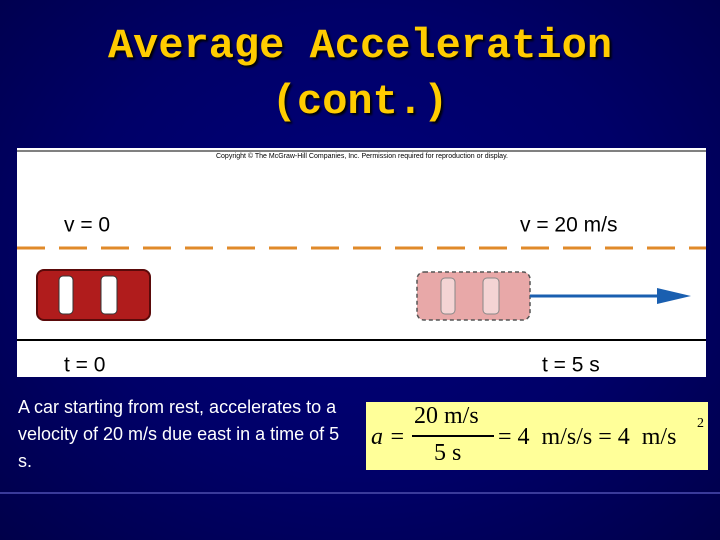  Describe the element at coordinates (453, 436) in the screenshot. I see `fraction-bar` at that location.